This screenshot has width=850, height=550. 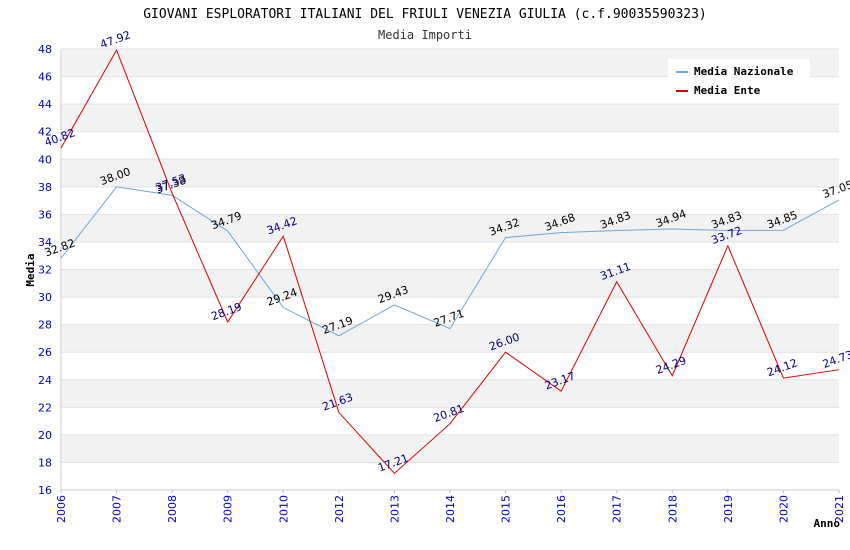 What do you see at coordinates (45, 132) in the screenshot?
I see `y-tick-label: 42` at bounding box center [45, 132].